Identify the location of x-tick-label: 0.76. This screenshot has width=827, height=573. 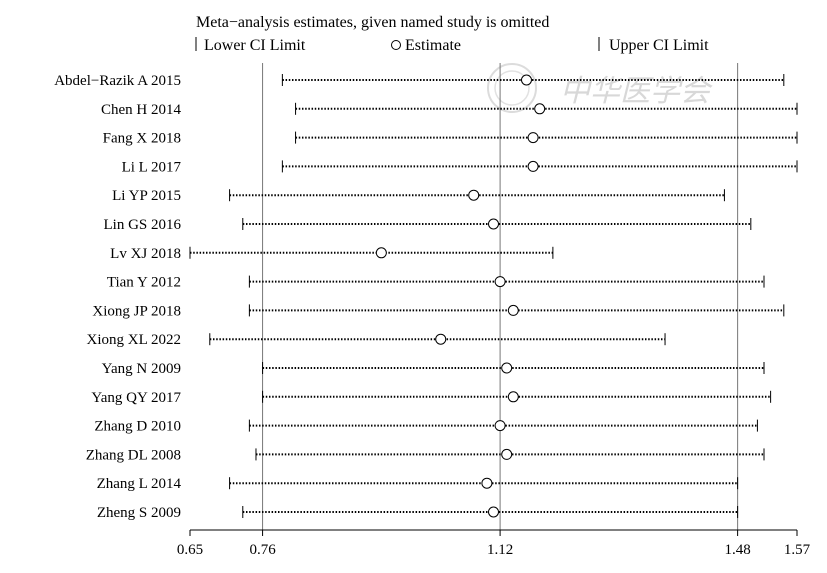
(262, 550).